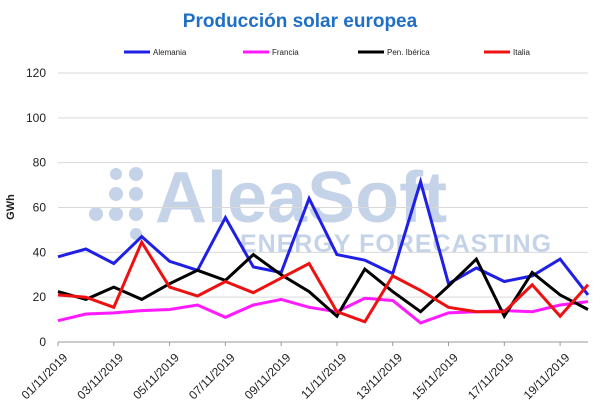  I want to click on legend-label: Alemania, so click(170, 52).